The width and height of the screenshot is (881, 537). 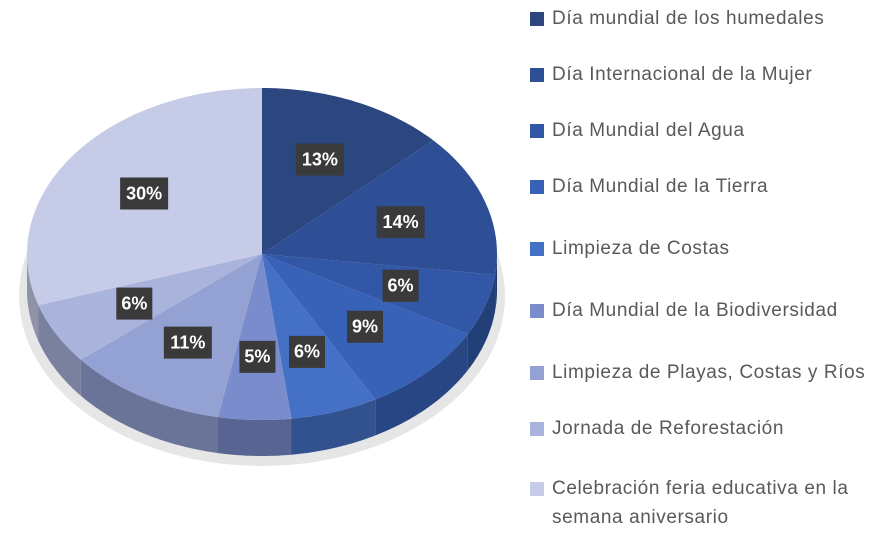 I want to click on data-label: 14%, so click(x=401, y=222).